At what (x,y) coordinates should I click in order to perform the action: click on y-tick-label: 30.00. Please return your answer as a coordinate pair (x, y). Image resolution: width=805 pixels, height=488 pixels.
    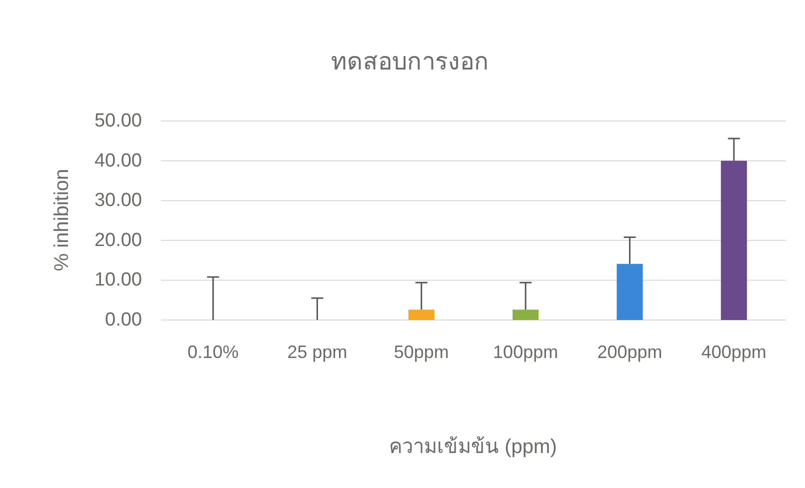
    Looking at the image, I should click on (118, 201).